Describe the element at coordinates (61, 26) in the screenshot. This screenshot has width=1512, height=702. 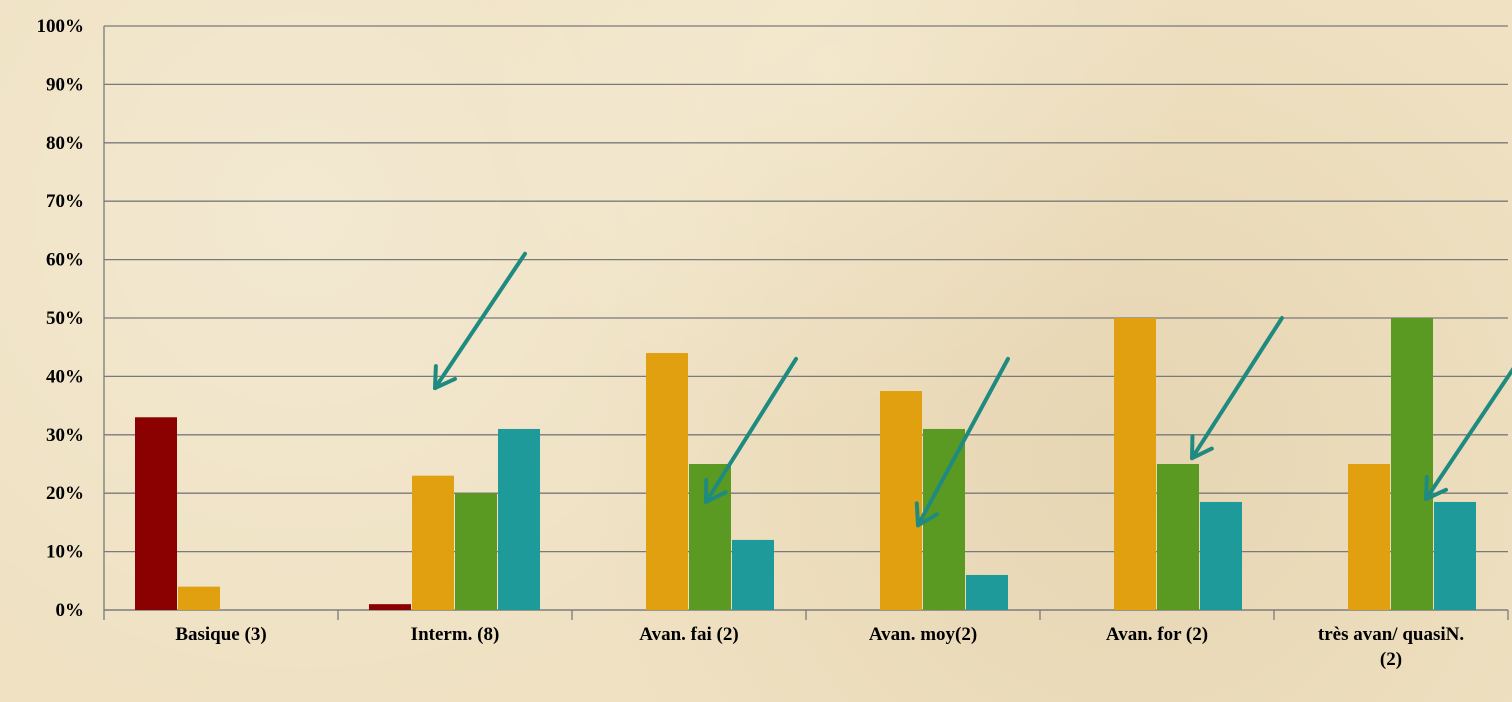
I see `y-tick-label: 100%` at that location.